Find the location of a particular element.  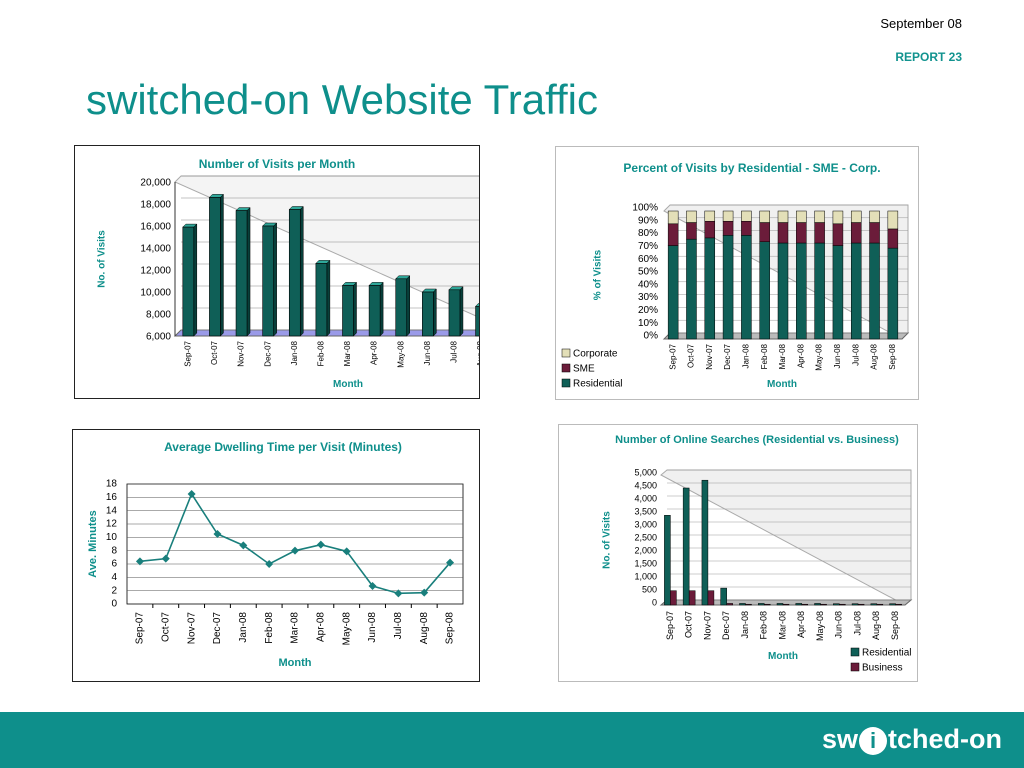

y-tick-label: 60% is located at coordinates (648, 259).